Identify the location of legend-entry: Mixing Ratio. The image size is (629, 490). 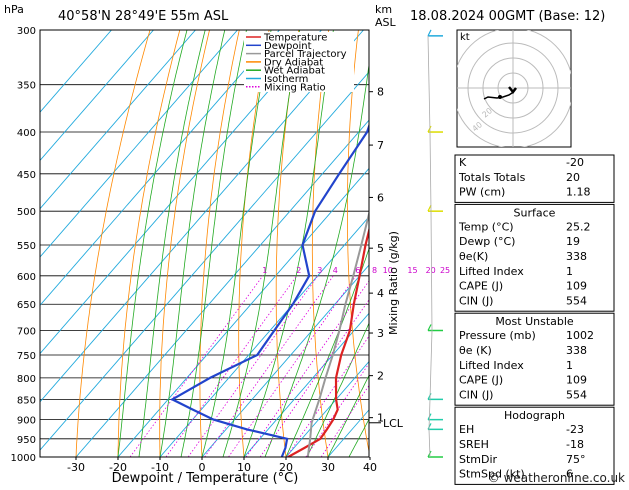
(295, 87).